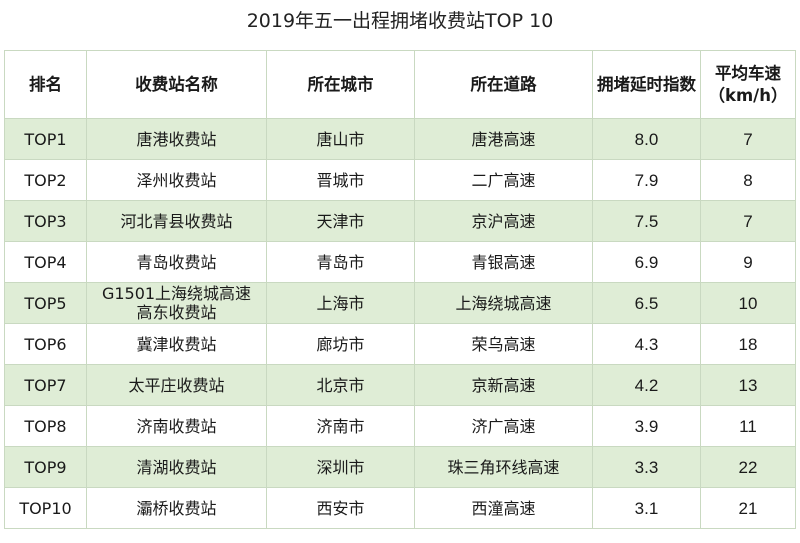 The width and height of the screenshot is (800, 543). Describe the element at coordinates (45, 139) in the screenshot. I see `cell-rank: TOP1` at that location.